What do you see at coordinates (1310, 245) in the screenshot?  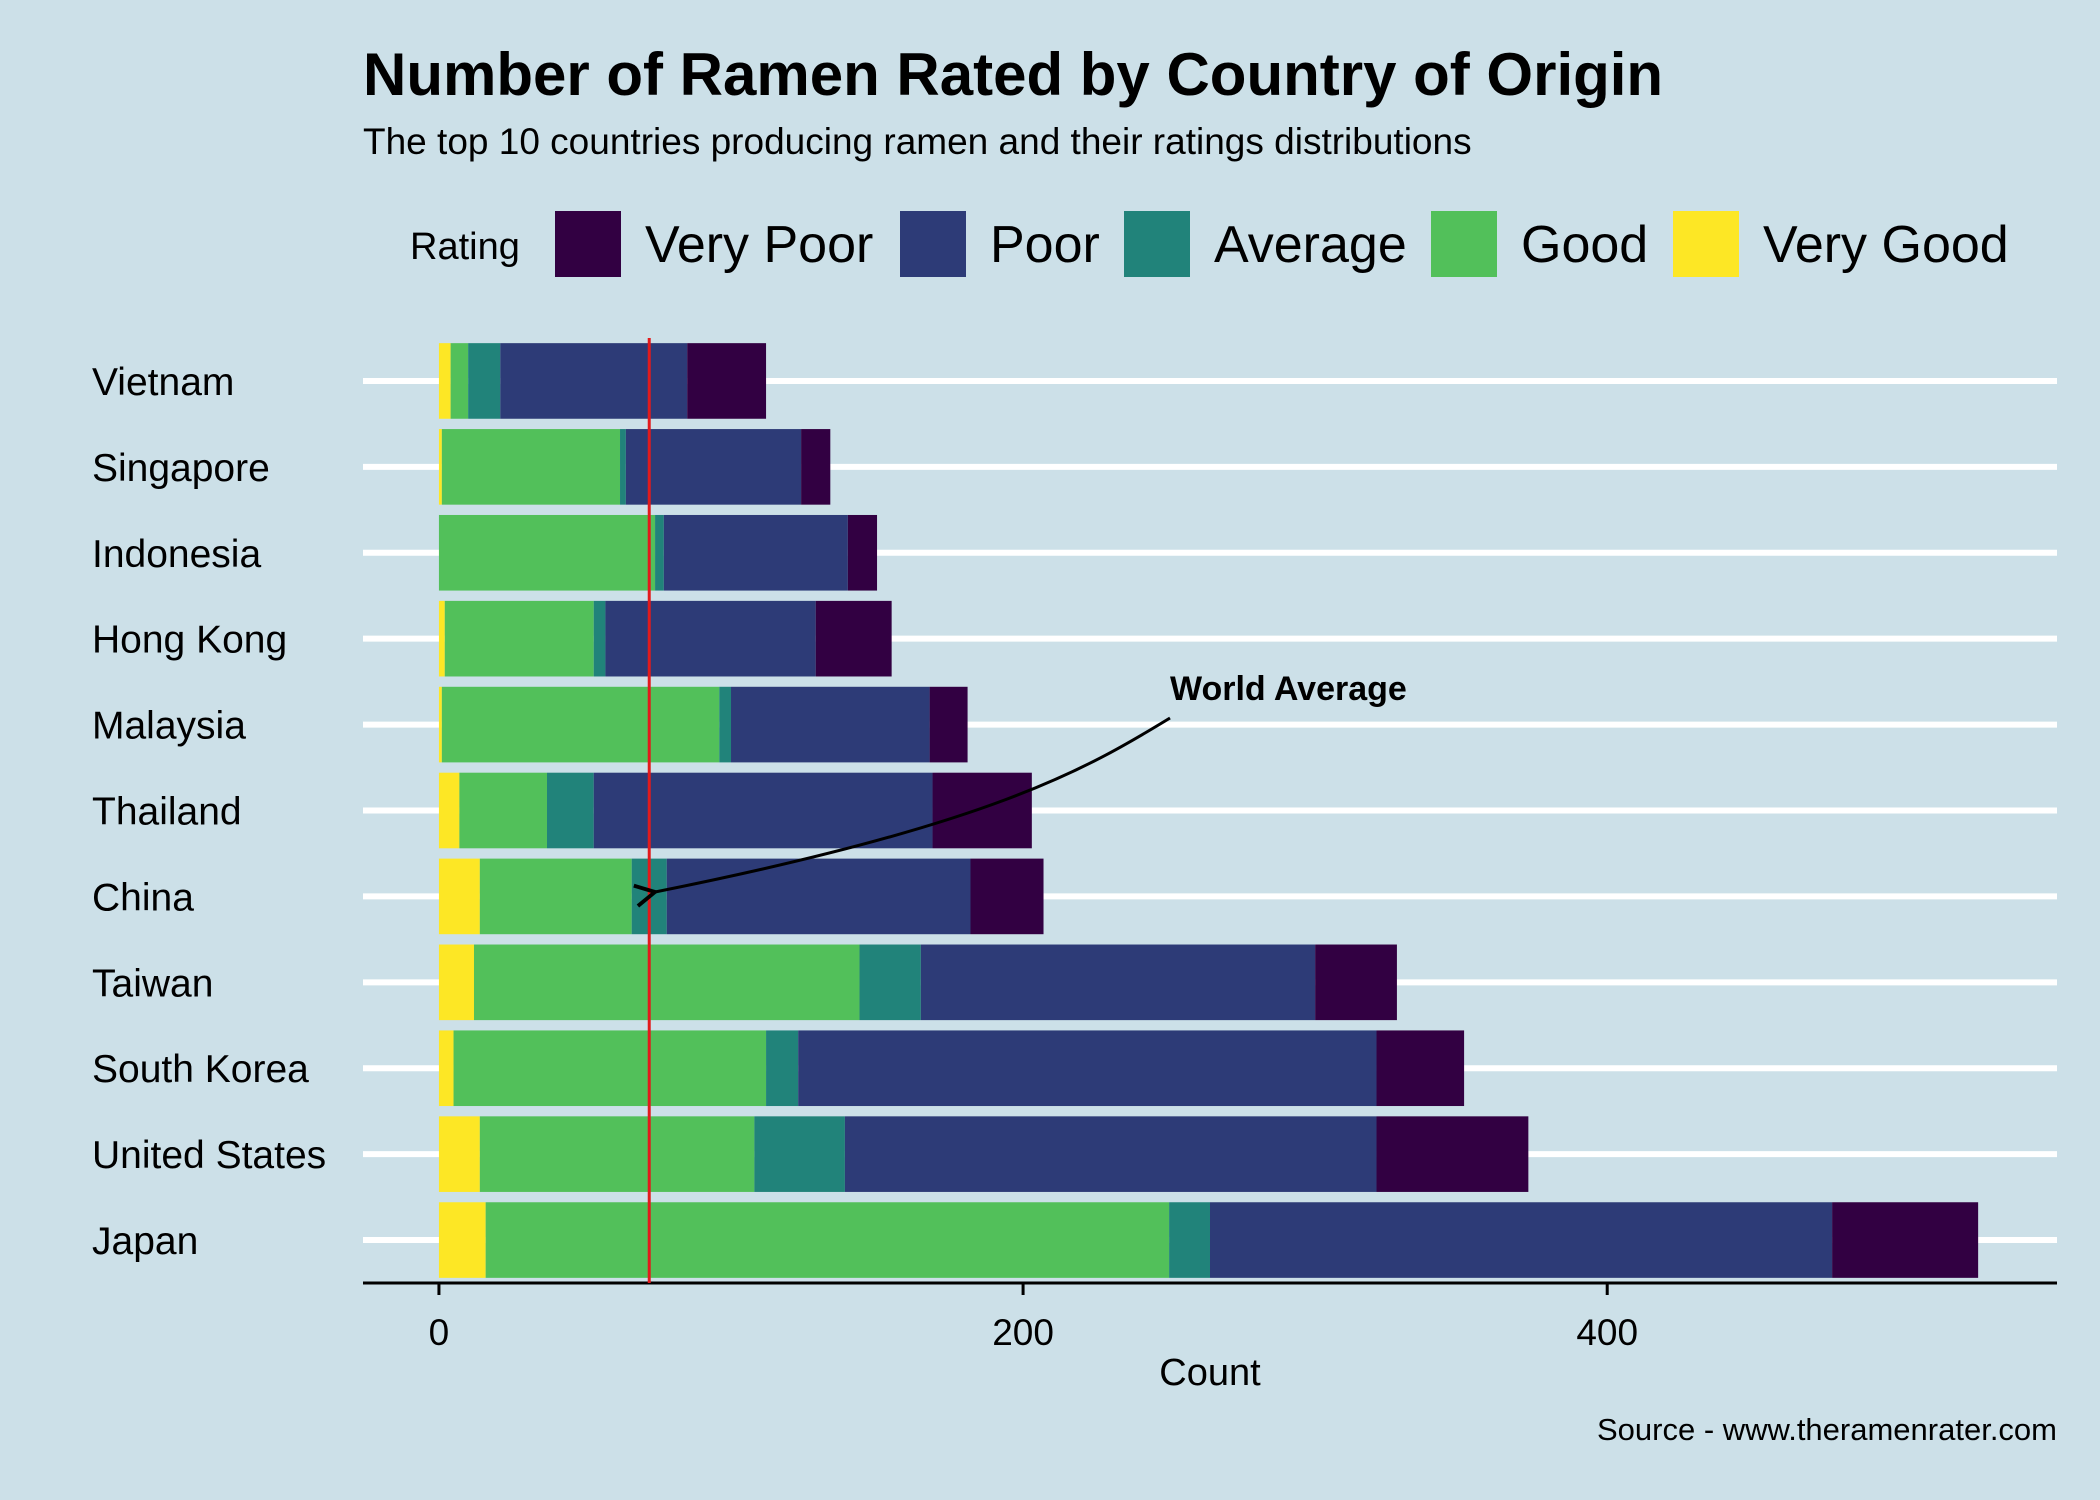 I see `legend-label-average: Average` at bounding box center [1310, 245].